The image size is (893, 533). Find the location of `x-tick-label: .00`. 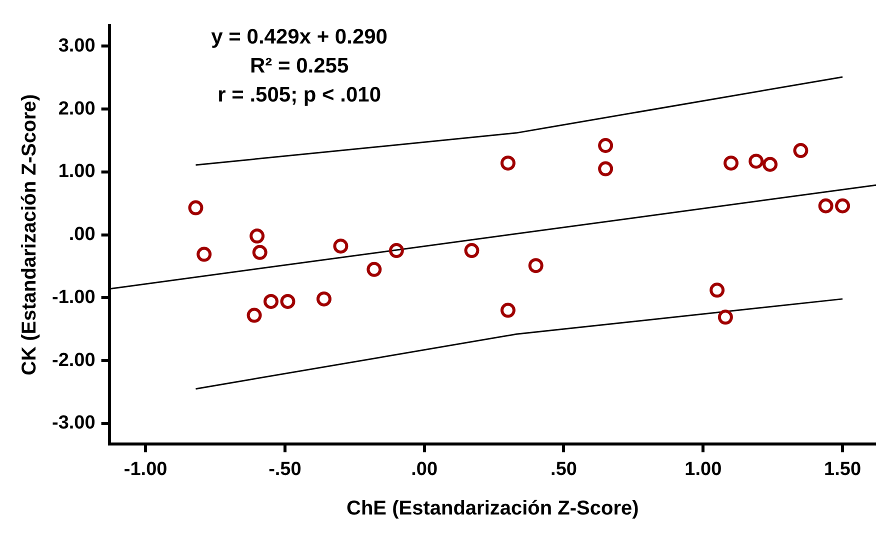

x-tick-label: .00 is located at coordinates (424, 469).